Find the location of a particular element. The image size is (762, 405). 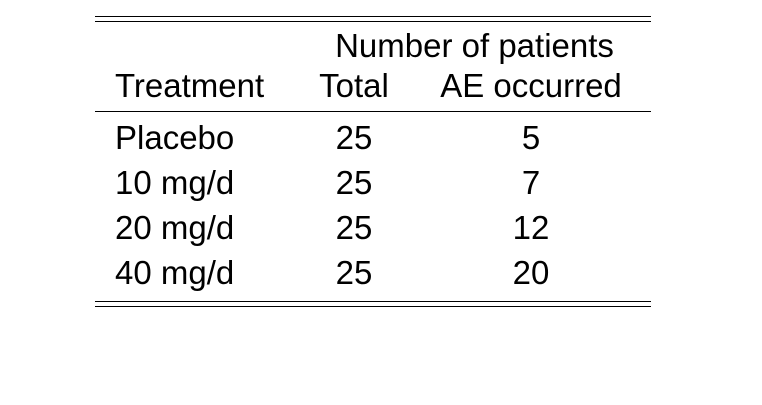

table-row: 40 mg/d 25 20 is located at coordinates (373, 272).